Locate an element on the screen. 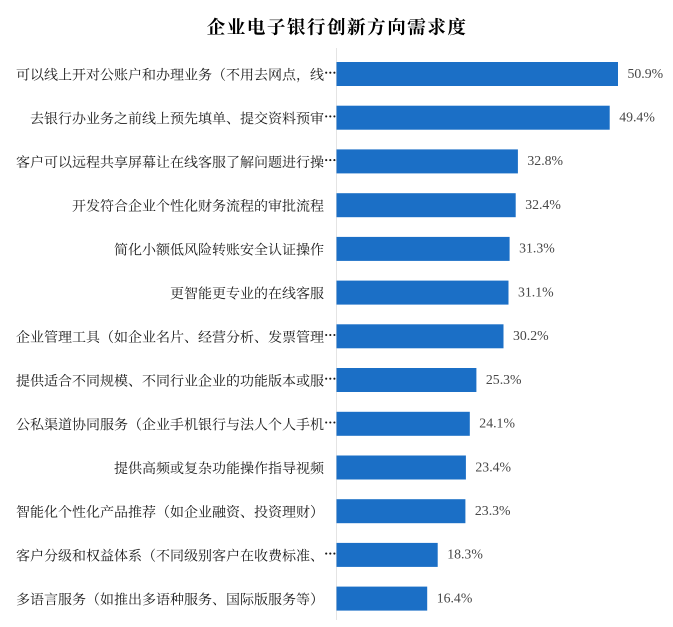 The image size is (673, 627). svg-text: 49.4% is located at coordinates (637, 117).